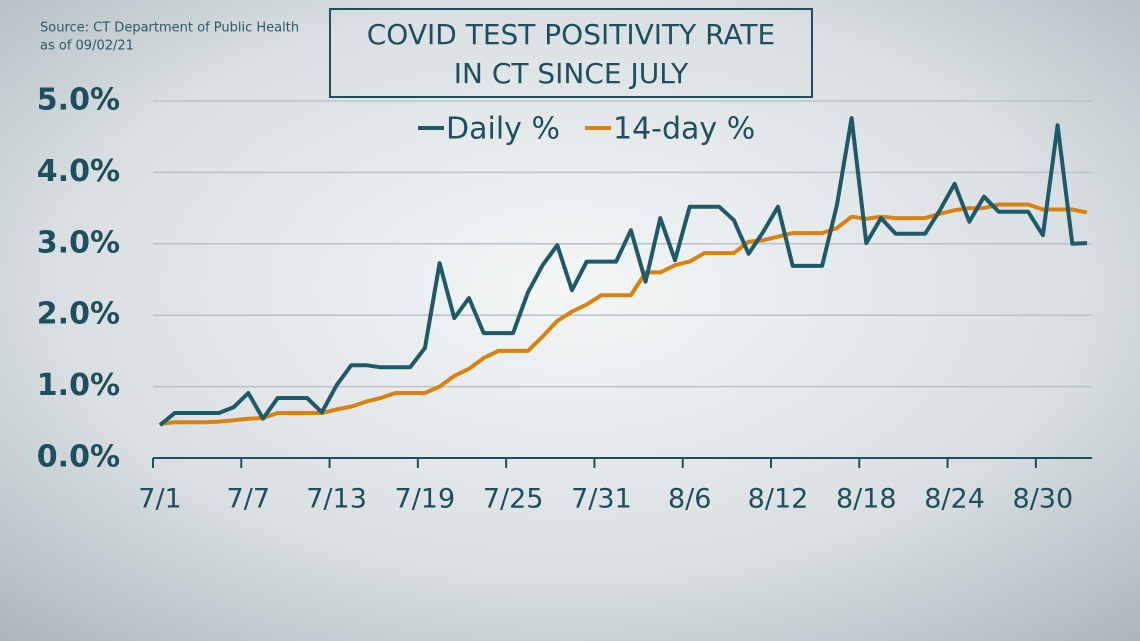 The image size is (1140, 641). What do you see at coordinates (78, 314) in the screenshot?
I see `y-tick-label: 2.0%` at bounding box center [78, 314].